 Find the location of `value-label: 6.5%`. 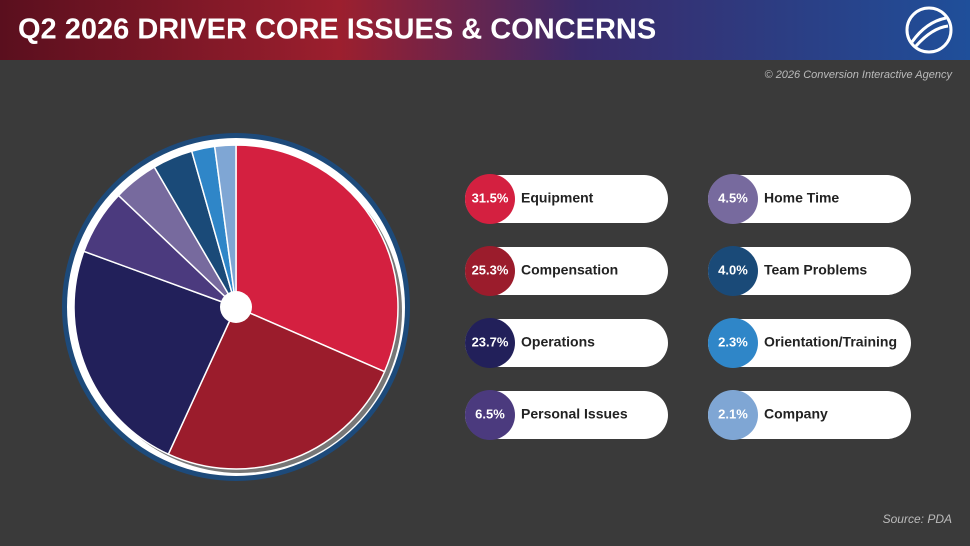

value-label: 6.5% is located at coordinates (490, 413).